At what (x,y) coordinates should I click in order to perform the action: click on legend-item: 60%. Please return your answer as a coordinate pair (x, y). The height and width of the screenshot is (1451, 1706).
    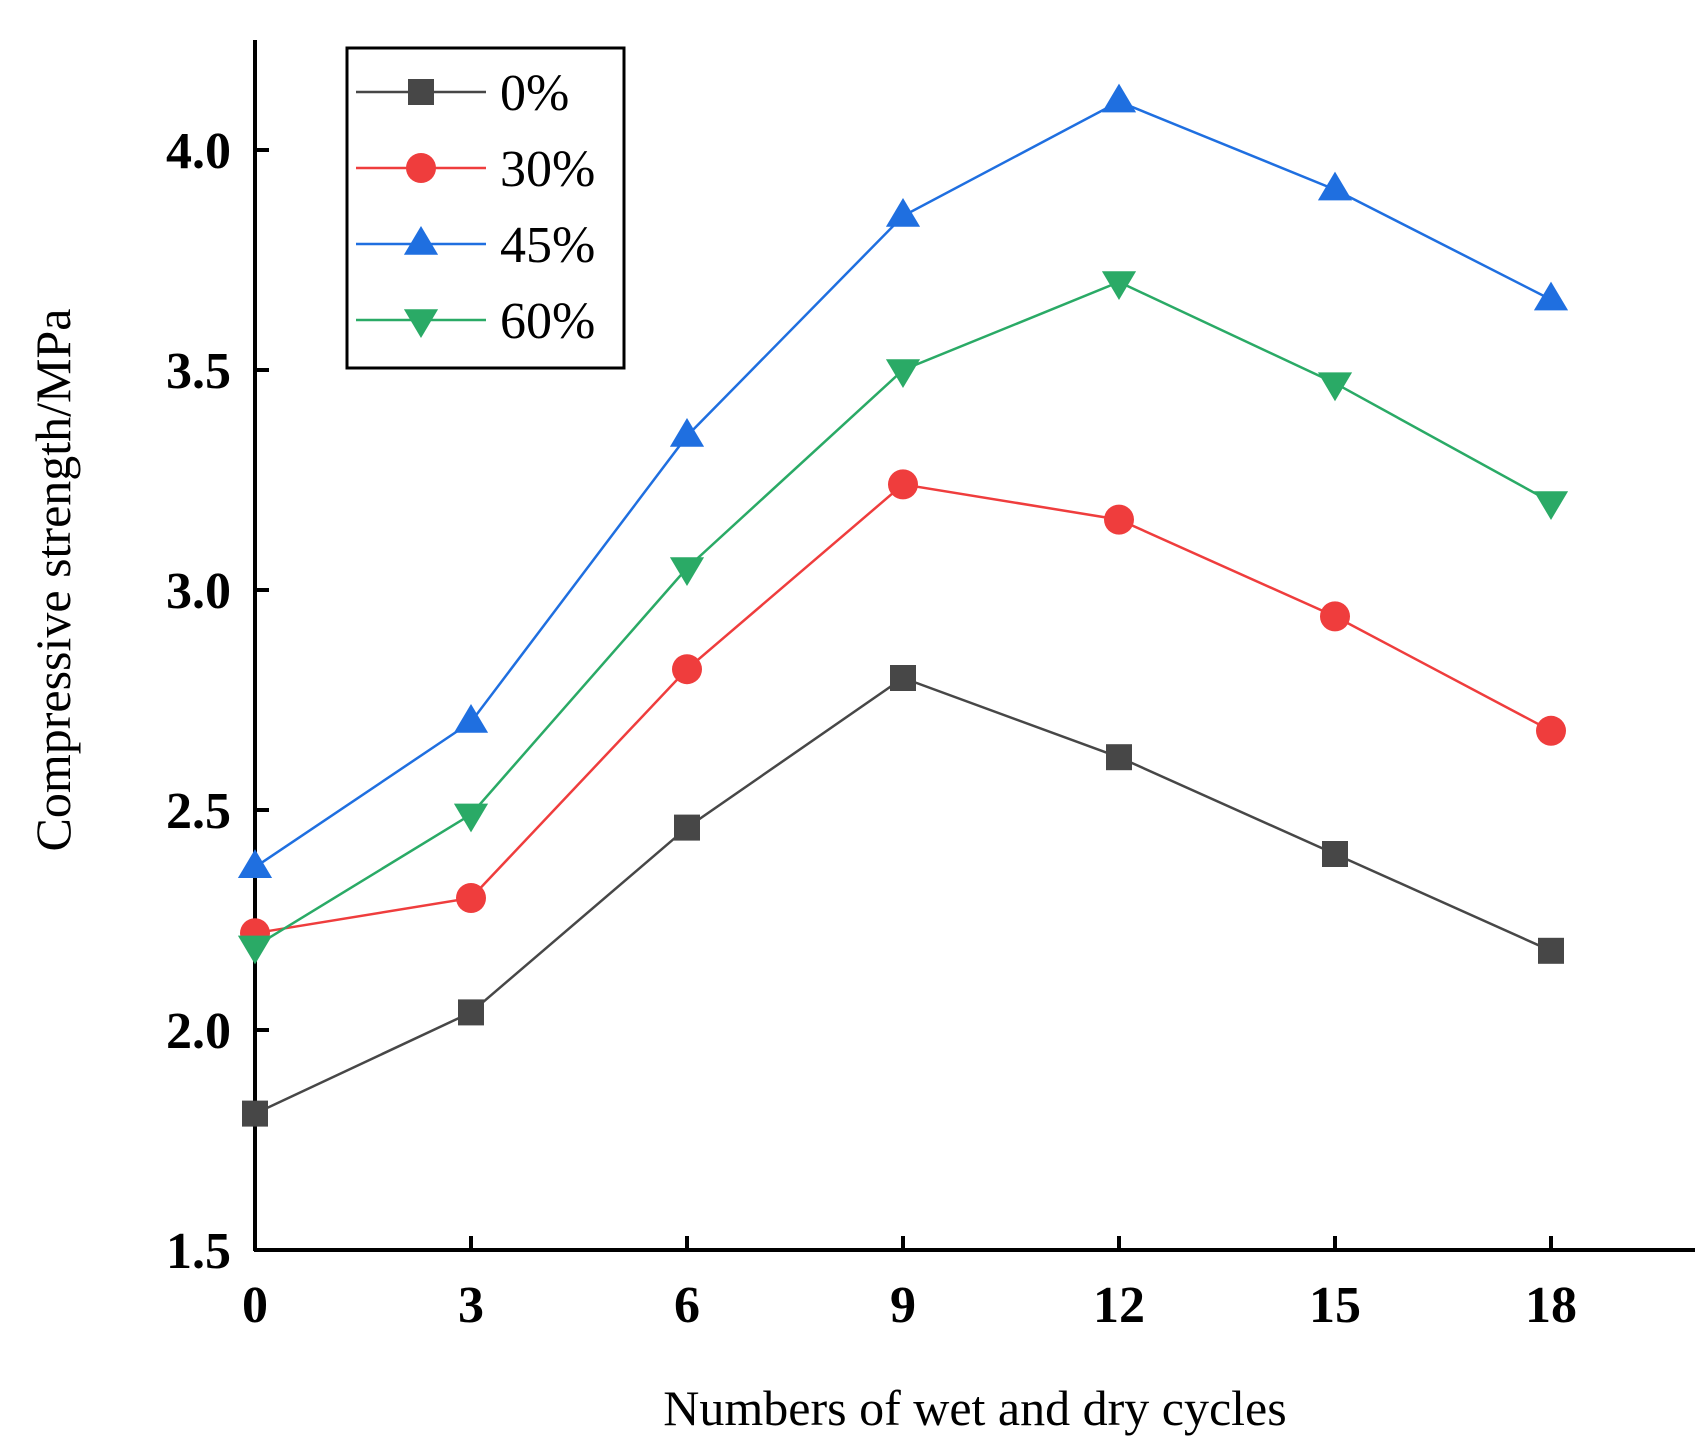
    Looking at the image, I should click on (475, 321).